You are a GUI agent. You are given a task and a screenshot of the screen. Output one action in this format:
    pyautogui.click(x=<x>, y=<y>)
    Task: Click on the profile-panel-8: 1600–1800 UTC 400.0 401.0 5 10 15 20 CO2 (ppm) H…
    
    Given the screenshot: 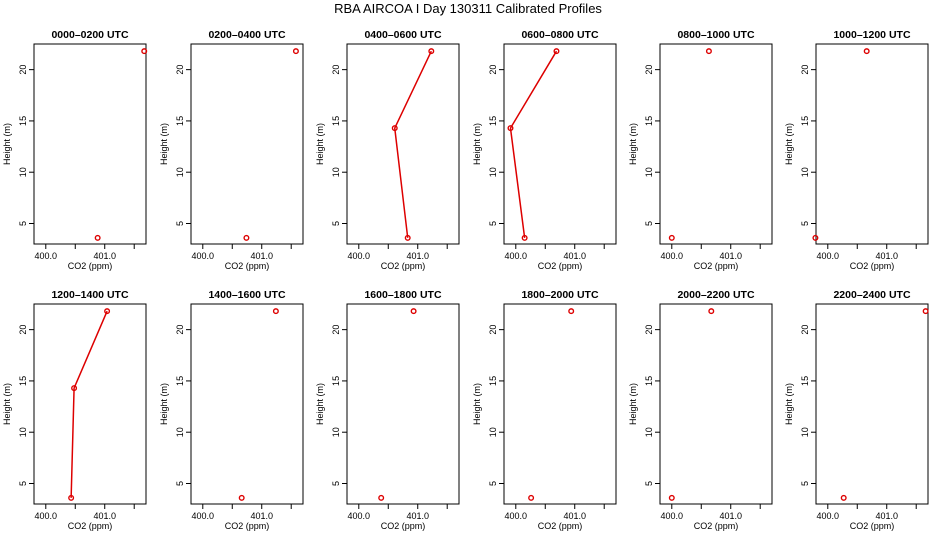 What is the action you would take?
    pyautogui.click(x=387, y=410)
    